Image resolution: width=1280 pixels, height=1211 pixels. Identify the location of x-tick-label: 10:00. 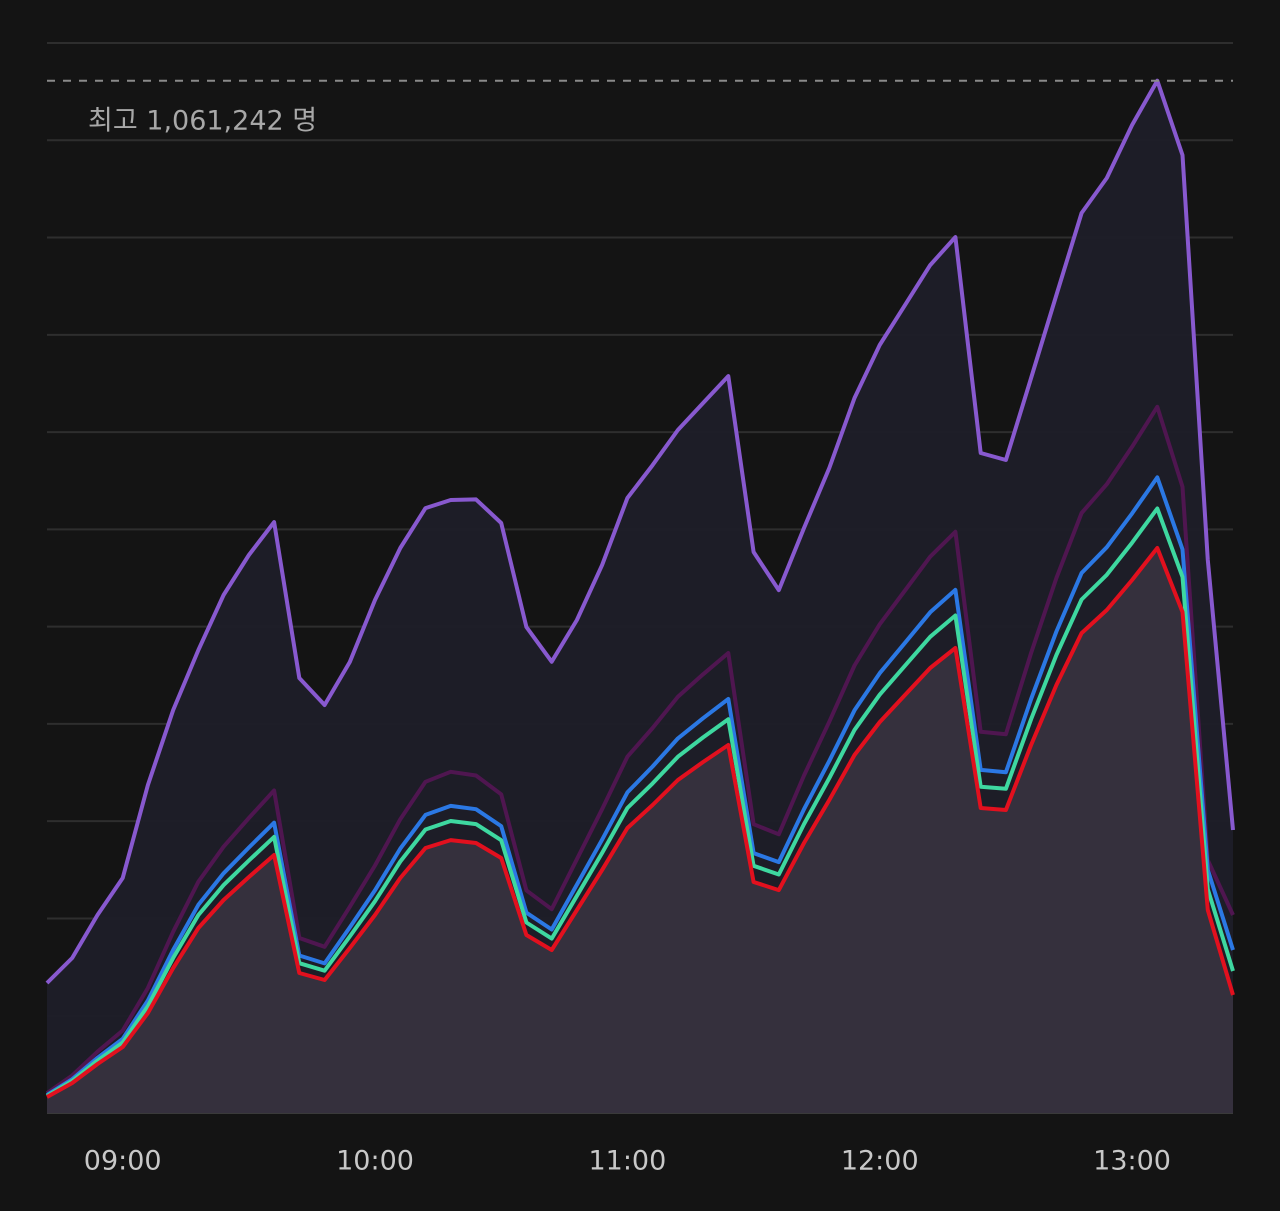
(375, 1161).